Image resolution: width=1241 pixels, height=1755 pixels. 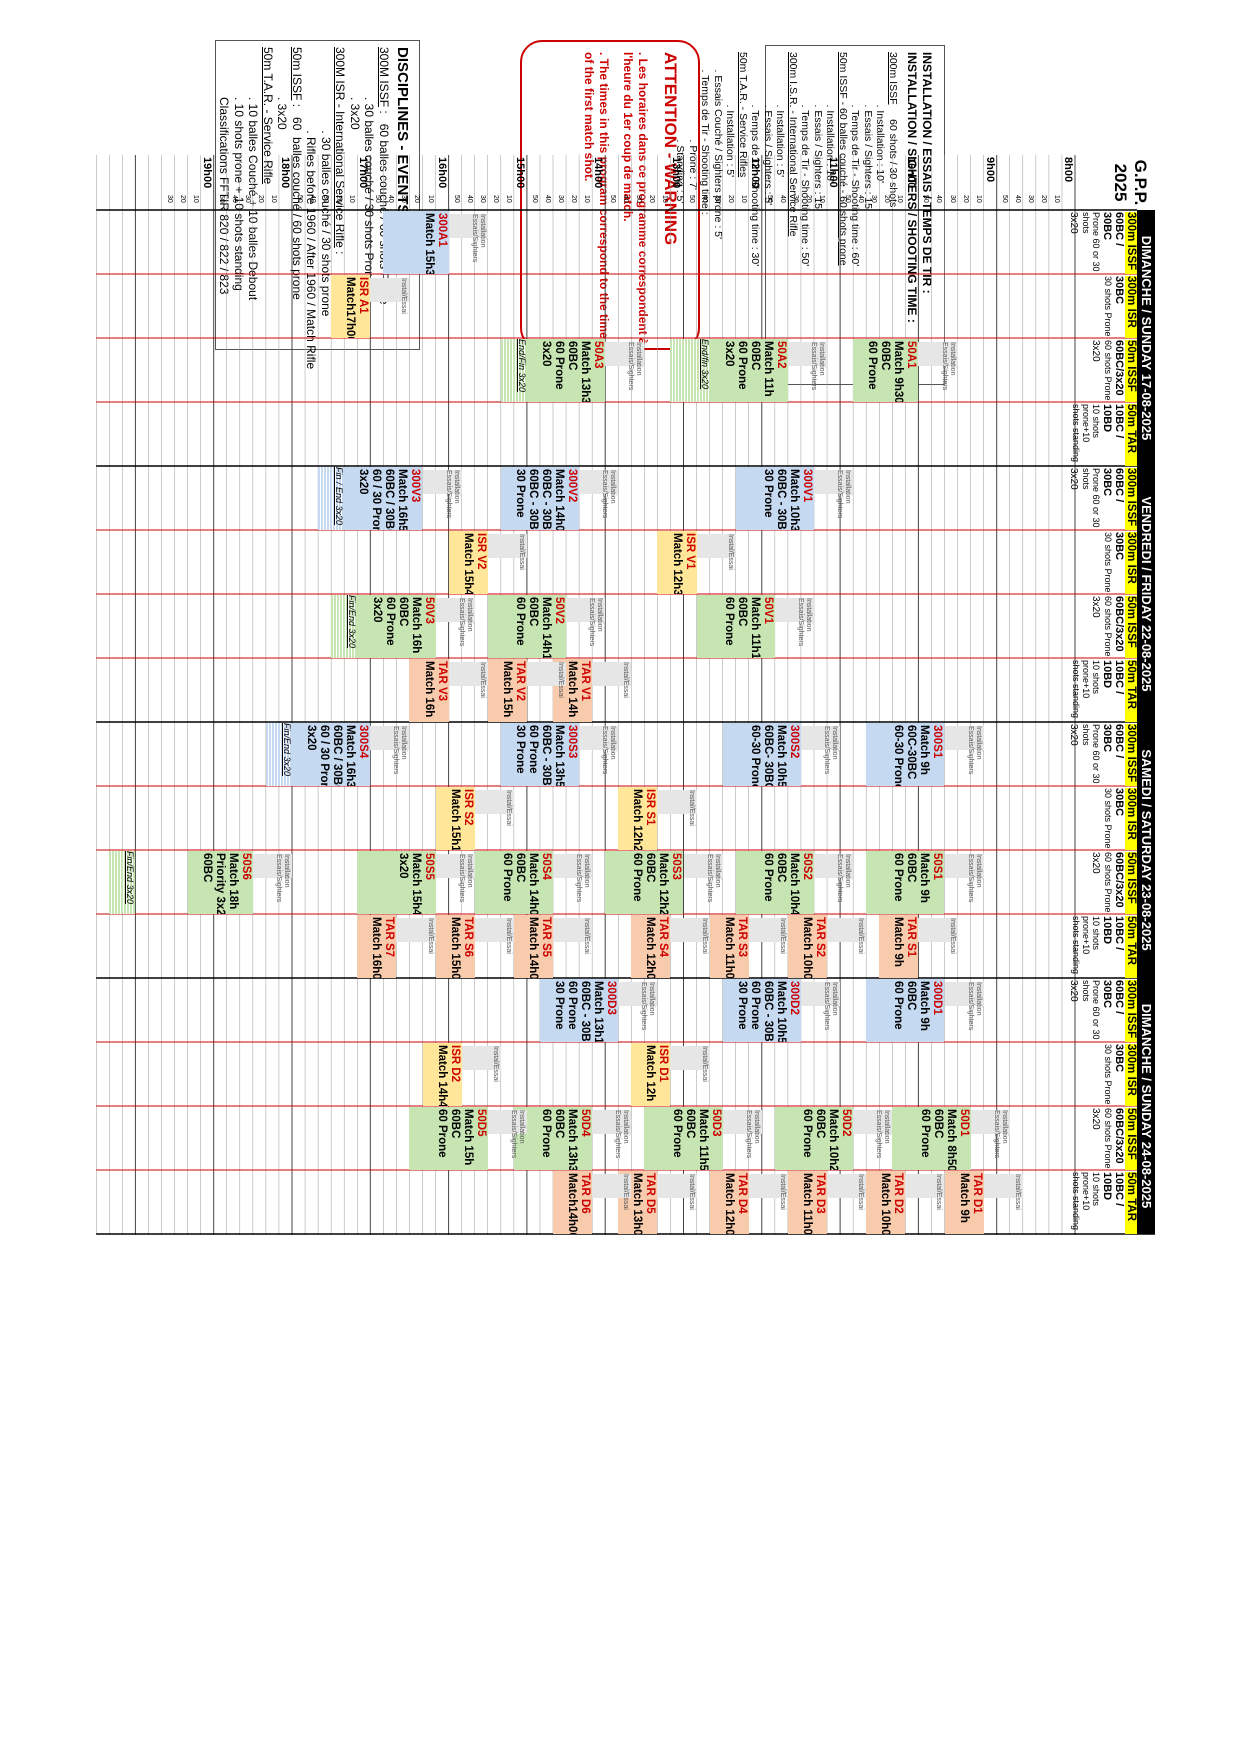 I want to click on event-block: TAR S7 Match 16h00, so click(x=377, y=946).